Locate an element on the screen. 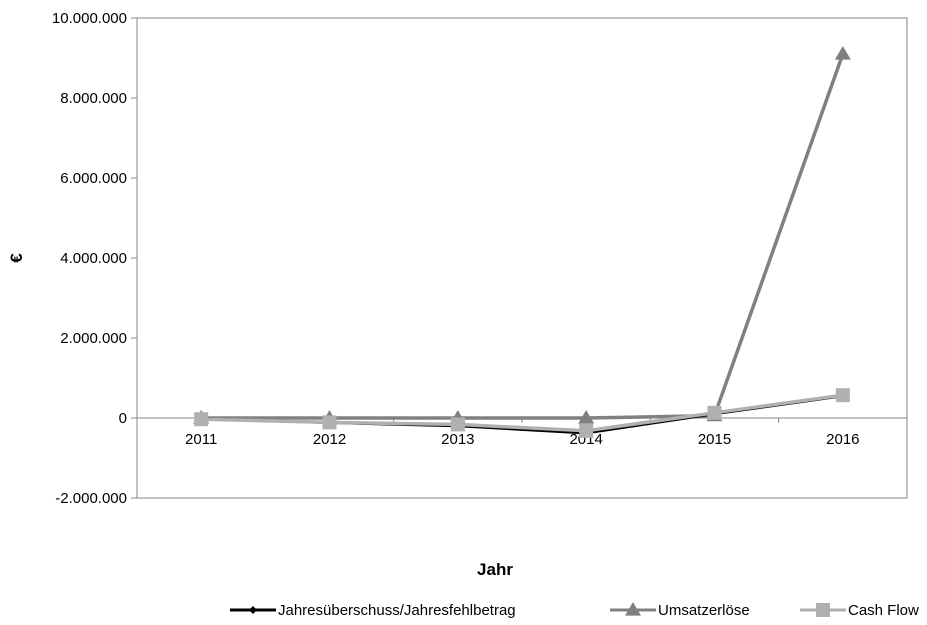 The image size is (927, 625). y-tick-label: 2.000.000 is located at coordinates (93, 338).